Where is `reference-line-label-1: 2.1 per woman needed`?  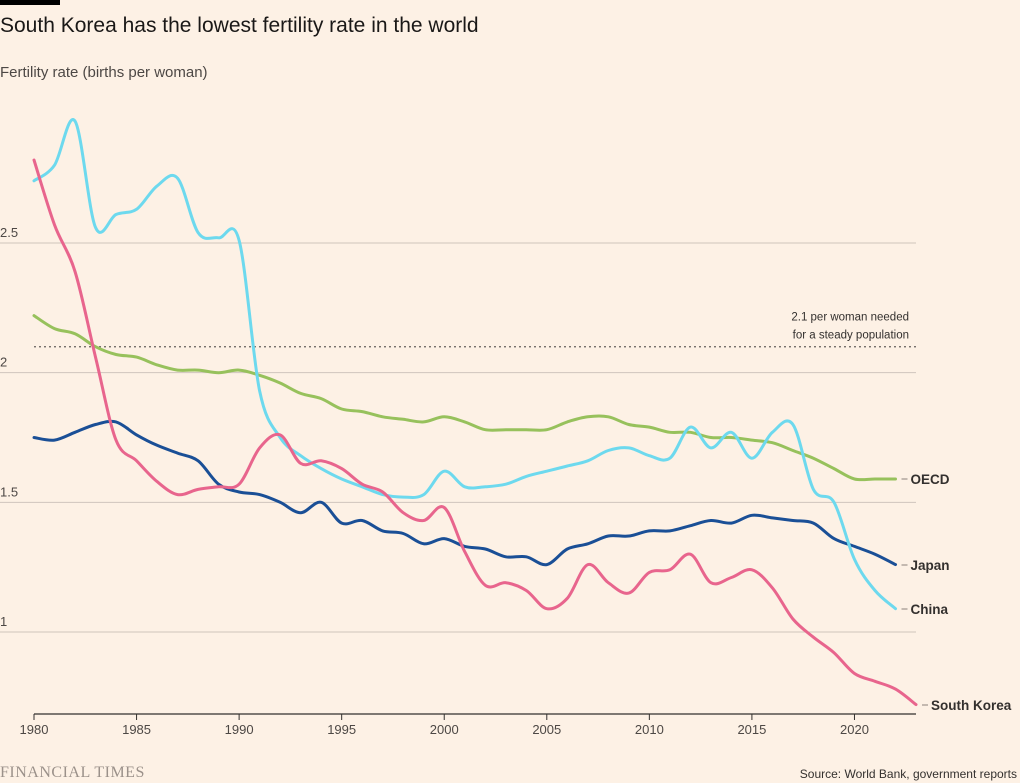 reference-line-label-1: 2.1 per woman needed is located at coordinates (850, 318).